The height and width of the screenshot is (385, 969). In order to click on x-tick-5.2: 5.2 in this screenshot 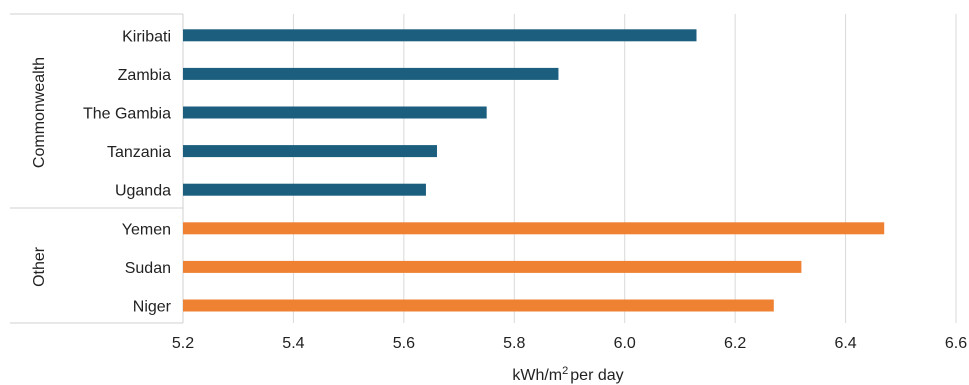, I will do `click(183, 343)`.